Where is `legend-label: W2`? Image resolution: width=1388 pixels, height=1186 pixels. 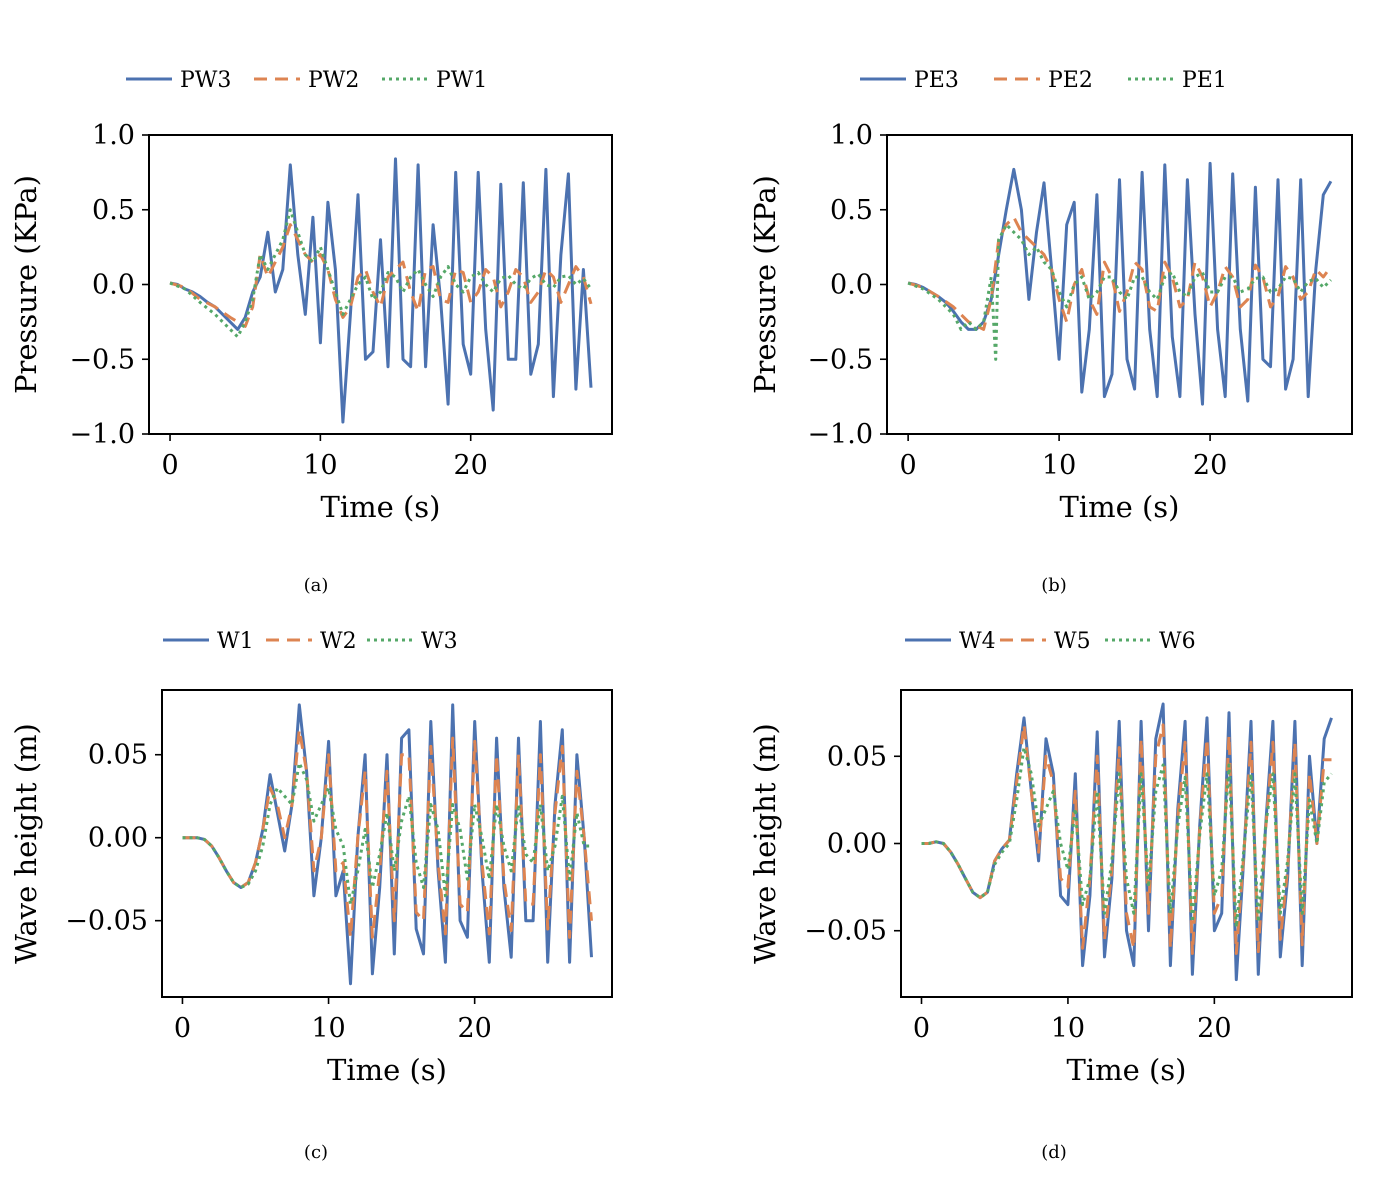
legend-label: W2 is located at coordinates (338, 641).